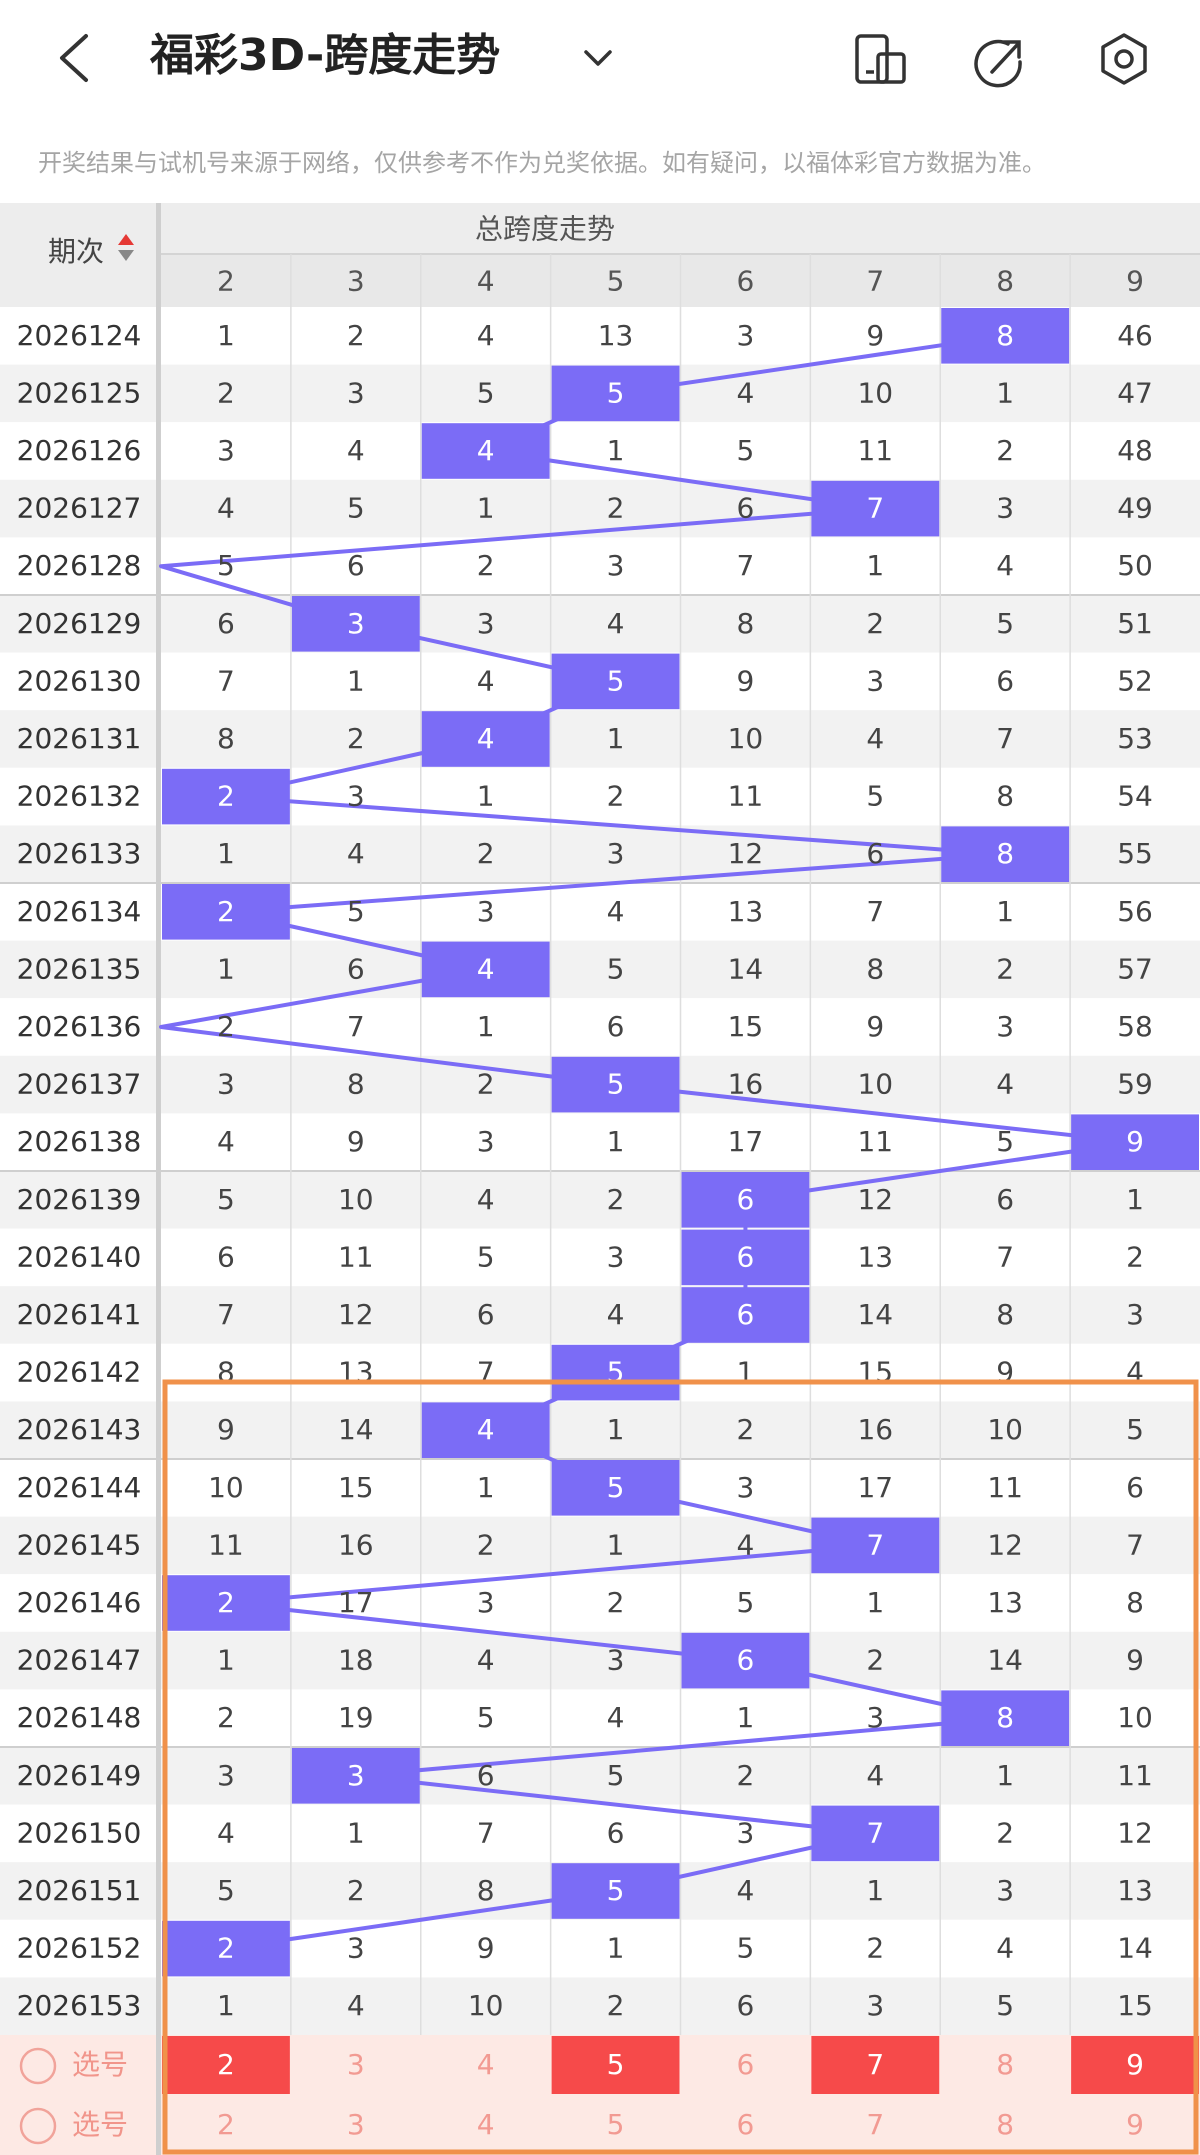 The height and width of the screenshot is (2155, 1200). Describe the element at coordinates (79, 1314) in the screenshot. I see `period: 2026141` at that location.